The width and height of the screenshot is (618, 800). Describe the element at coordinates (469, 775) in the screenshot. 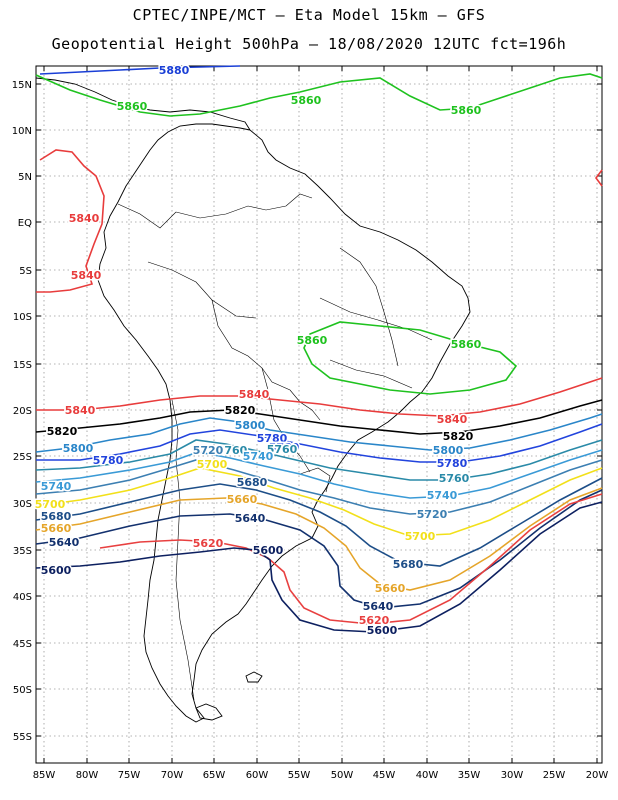

I see `longitude-label: 35W` at that location.